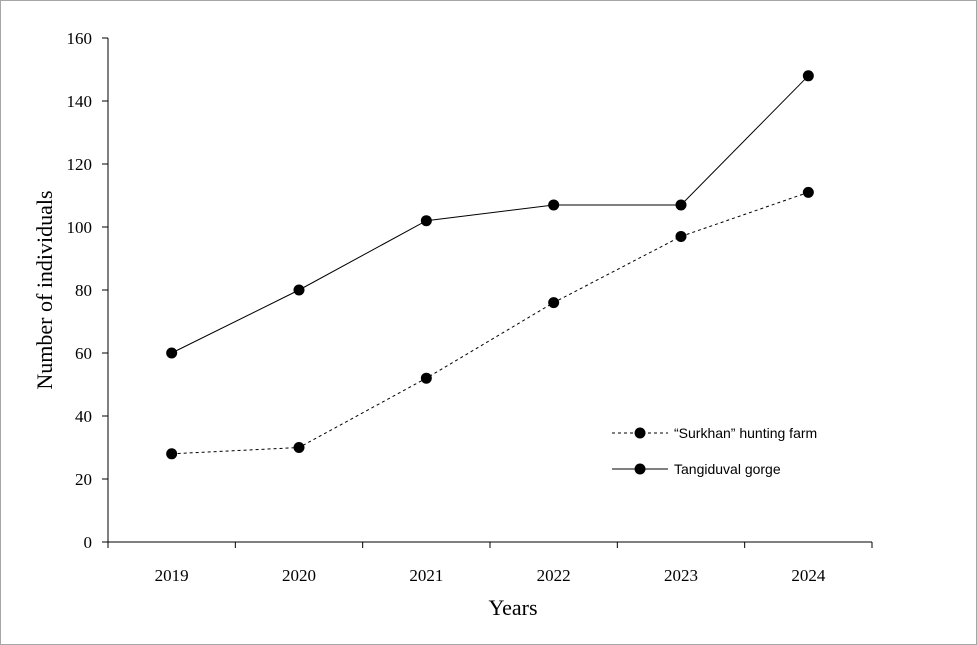 Image resolution: width=977 pixels, height=645 pixels. What do you see at coordinates (299, 575) in the screenshot?
I see `x-tick-label: 2020` at bounding box center [299, 575].